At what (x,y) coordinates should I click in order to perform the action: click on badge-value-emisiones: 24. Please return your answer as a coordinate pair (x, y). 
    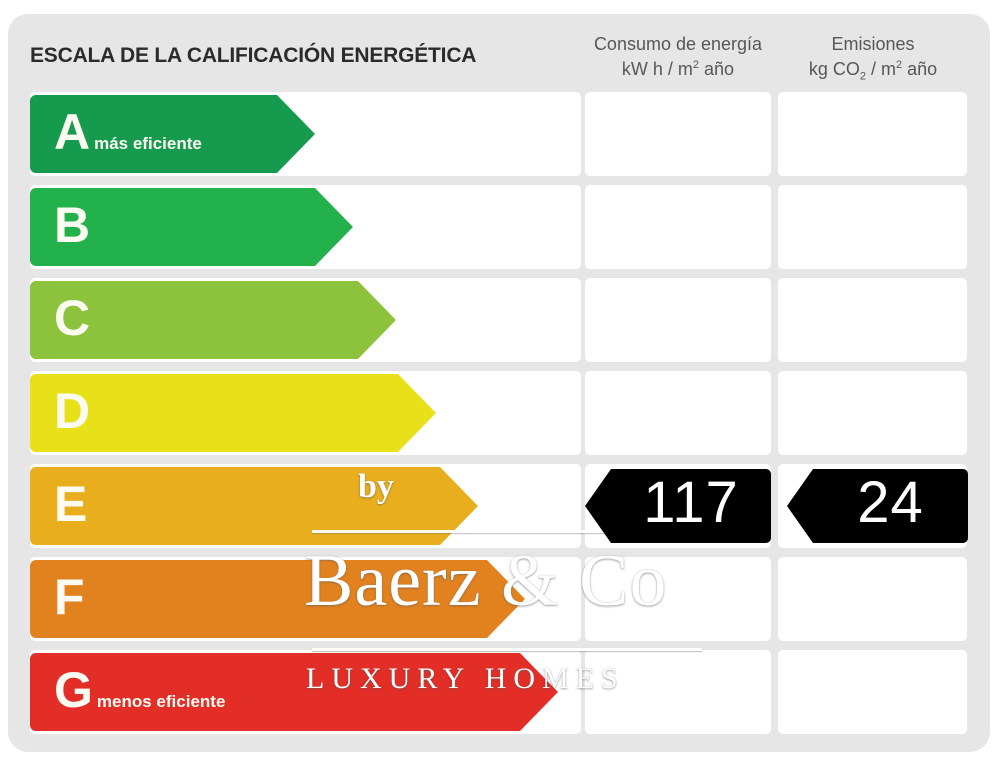
    Looking at the image, I should click on (890, 502).